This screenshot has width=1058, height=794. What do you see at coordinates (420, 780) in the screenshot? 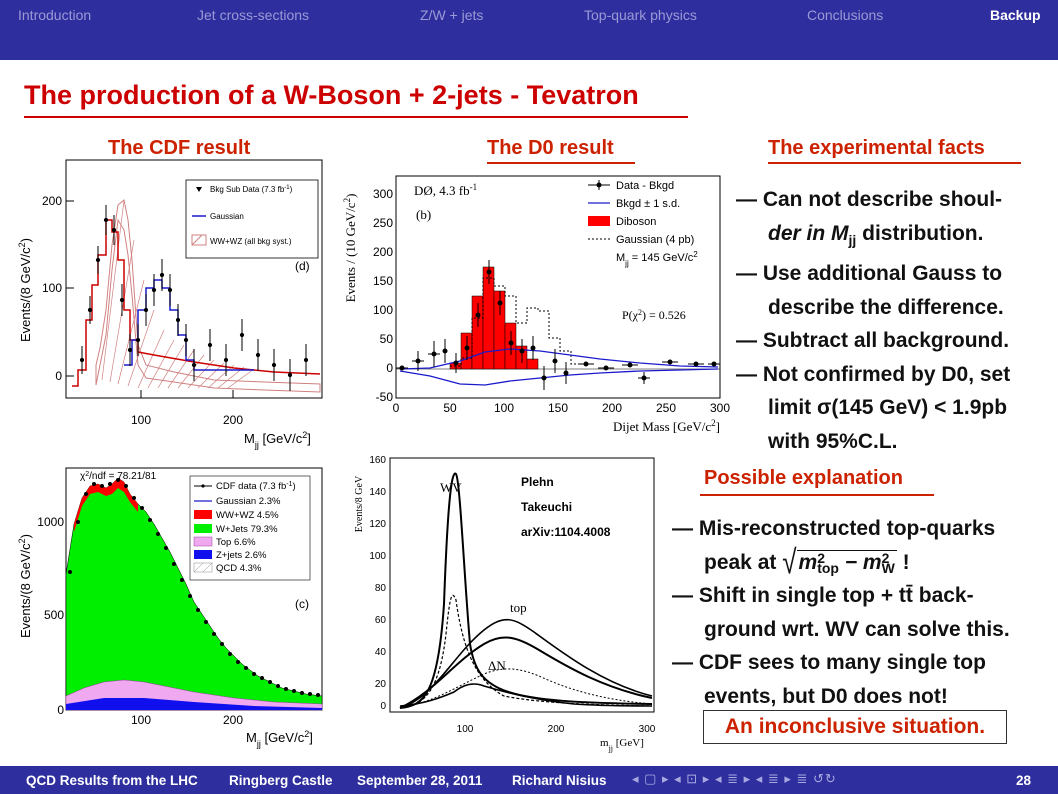
I see `footer-date: September 28, 2011` at bounding box center [420, 780].